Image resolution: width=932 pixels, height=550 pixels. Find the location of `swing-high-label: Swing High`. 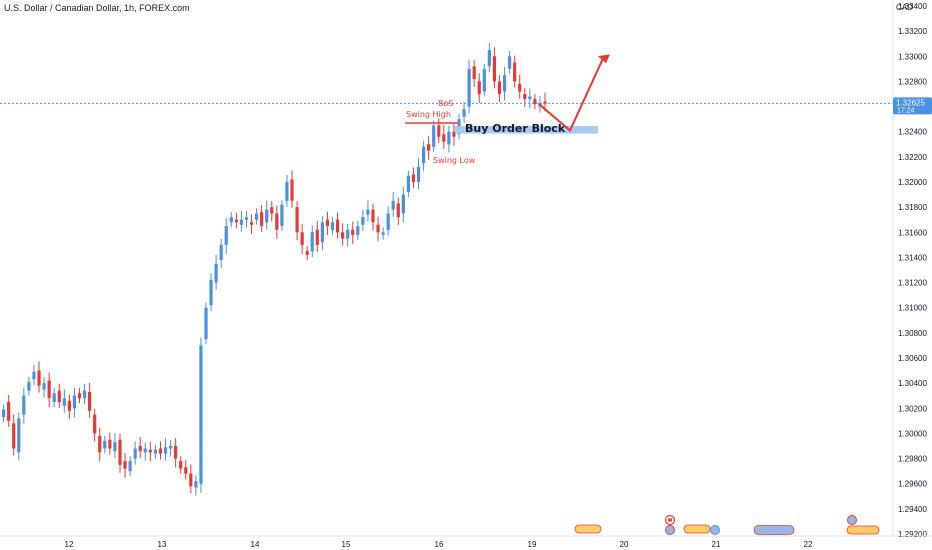

swing-high-label: Swing High is located at coordinates (428, 114).